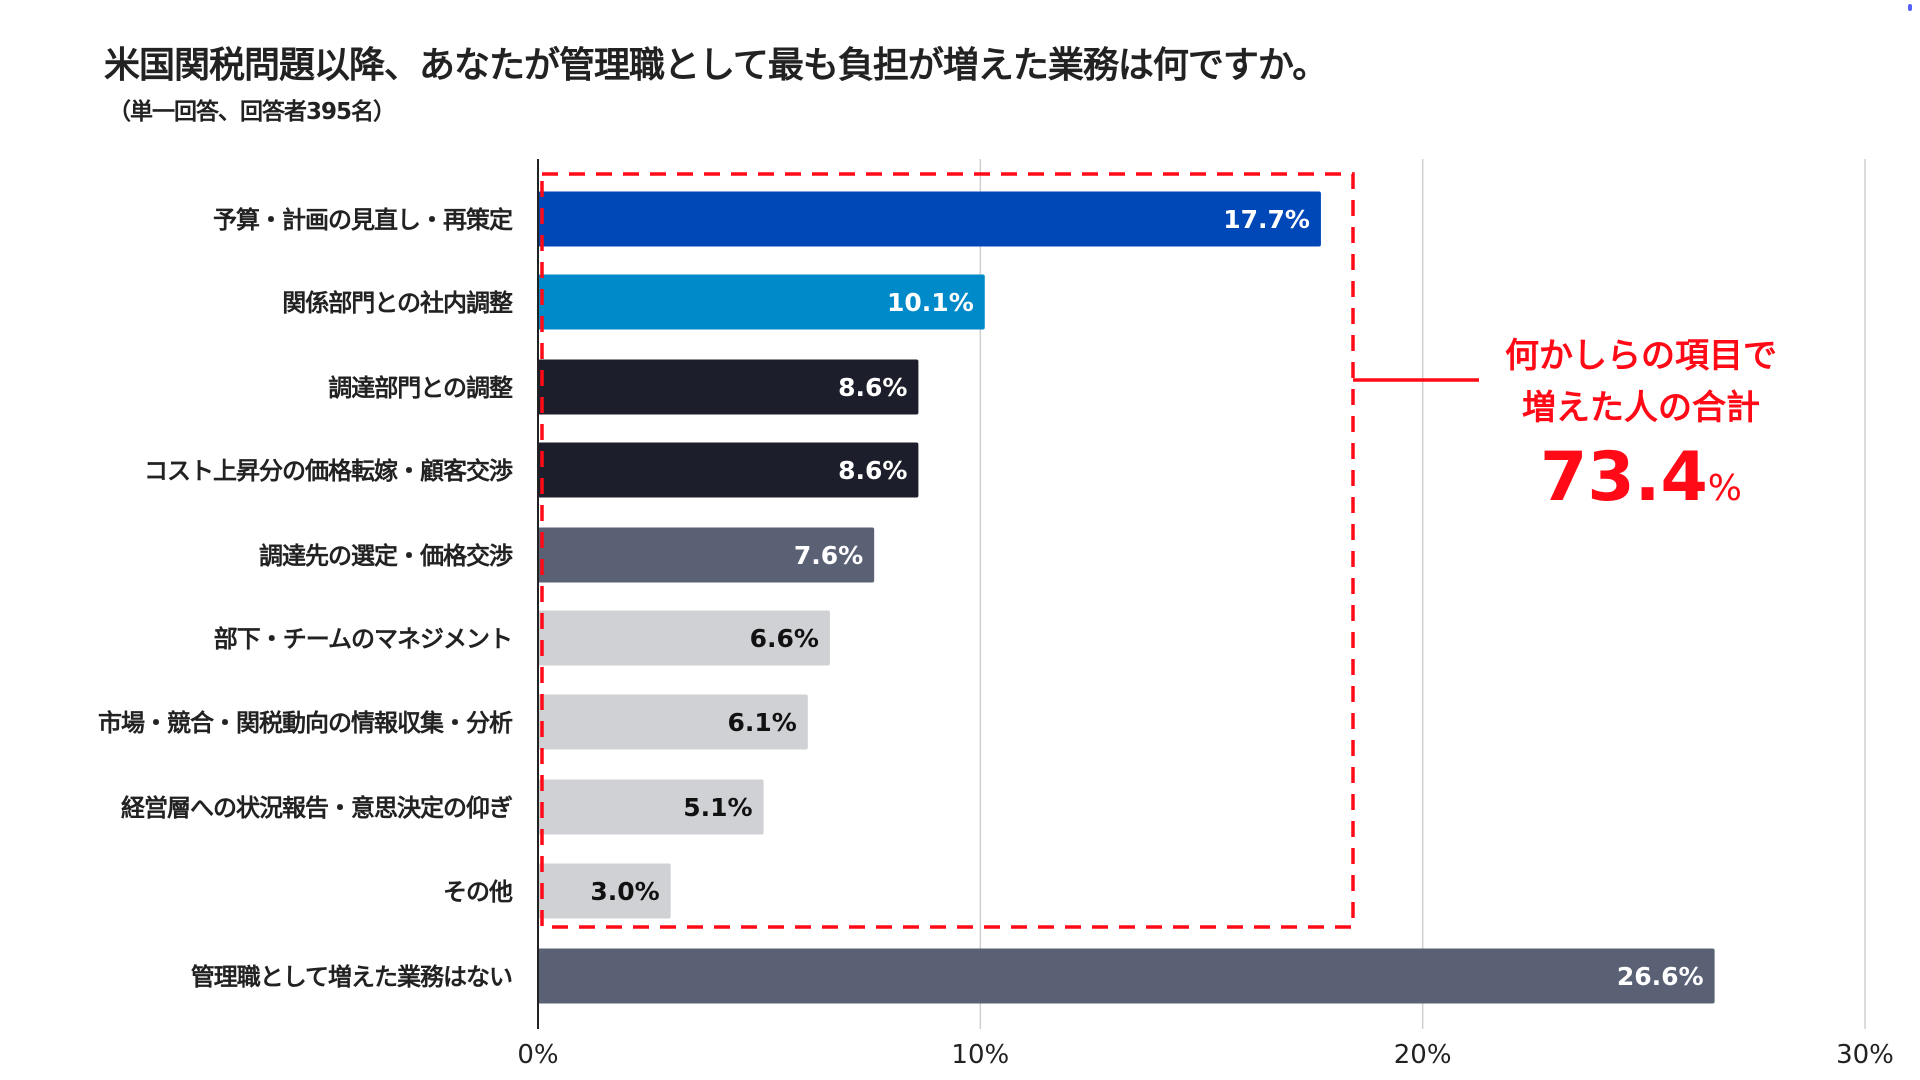 The image size is (1920, 1080). I want to click on category-label: その他, so click(478, 892).